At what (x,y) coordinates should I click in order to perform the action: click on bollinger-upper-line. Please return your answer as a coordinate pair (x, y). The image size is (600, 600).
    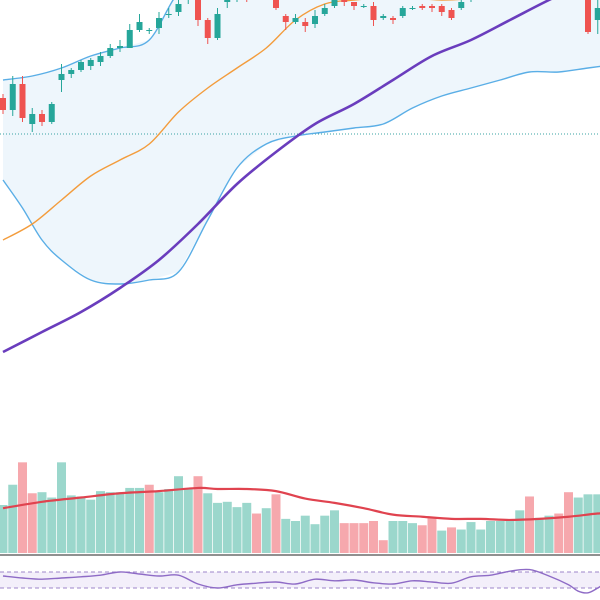
    Looking at the image, I should click on (88, 40).